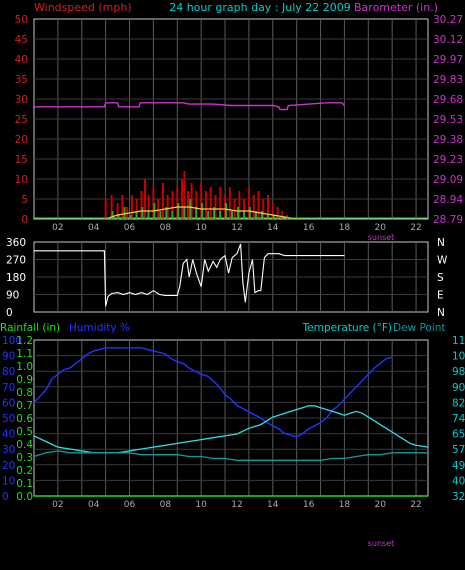 The width and height of the screenshot is (465, 570). I want to click on humidity-axis-tick-label: 90, so click(8, 357).